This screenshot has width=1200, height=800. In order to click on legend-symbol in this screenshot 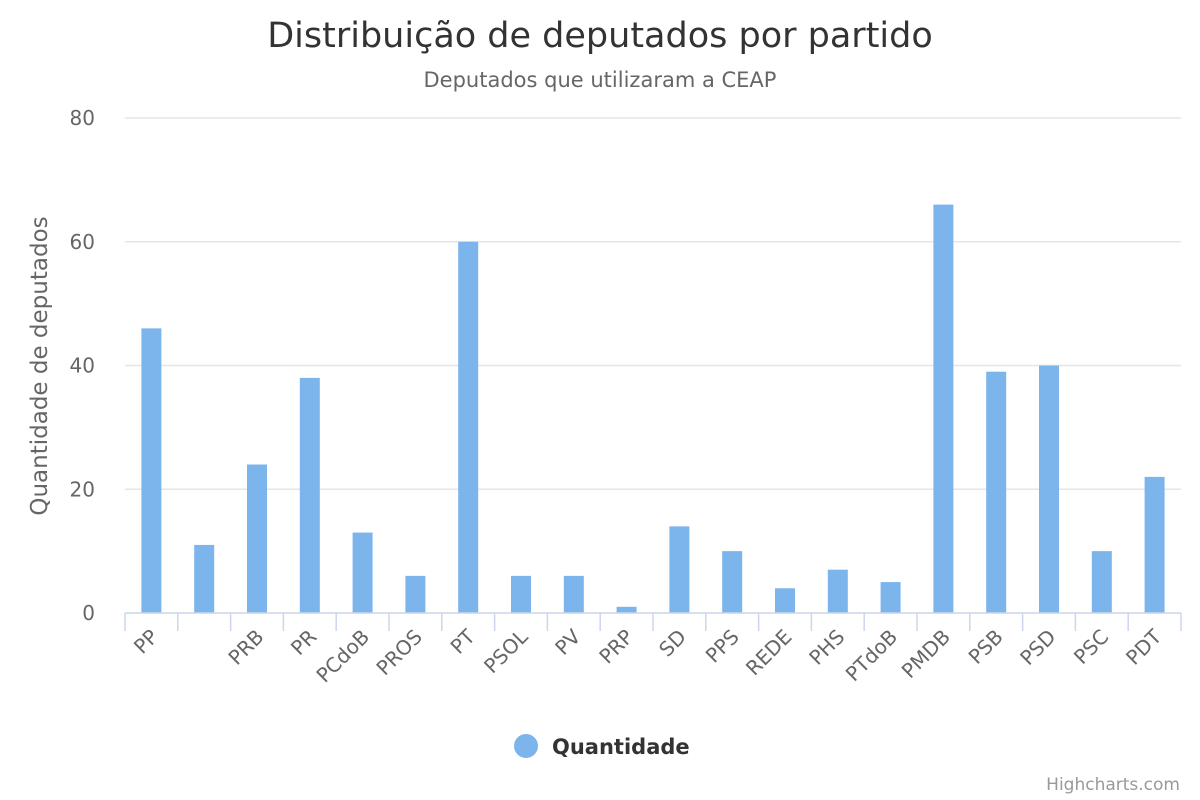, I will do `click(526, 746)`.